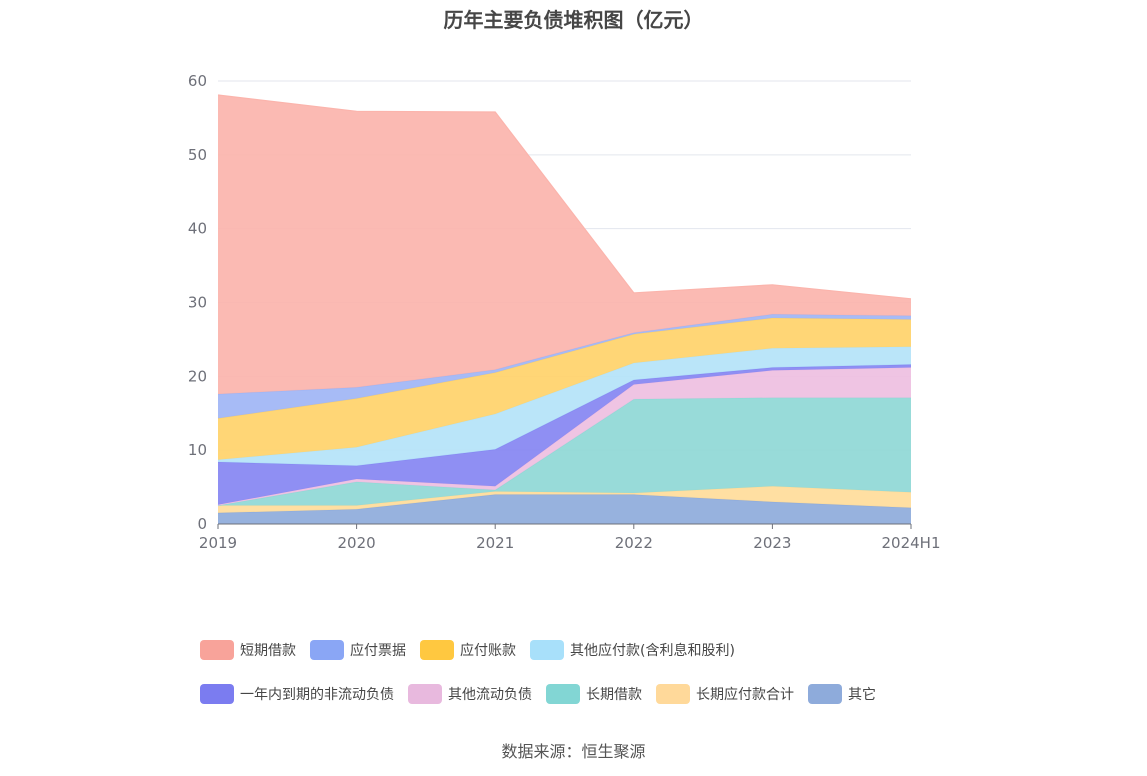 This screenshot has height=776, width=1147. I want to click on x-tick-label: 2020, so click(357, 543).